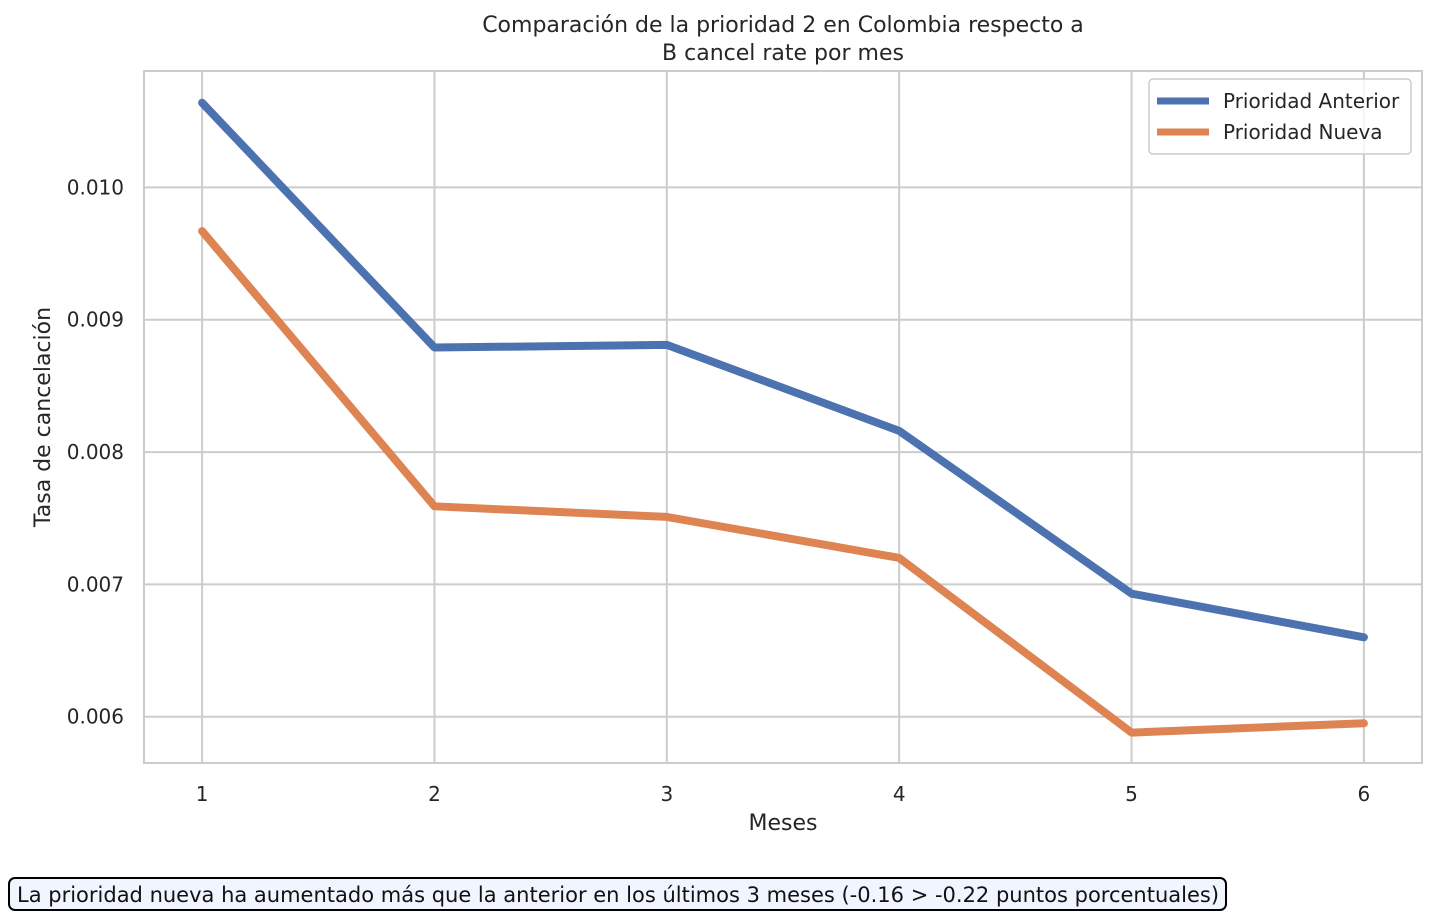 This screenshot has height=923, width=1436. Describe the element at coordinates (1364, 794) in the screenshot. I see `x-tick-label: 6` at that location.